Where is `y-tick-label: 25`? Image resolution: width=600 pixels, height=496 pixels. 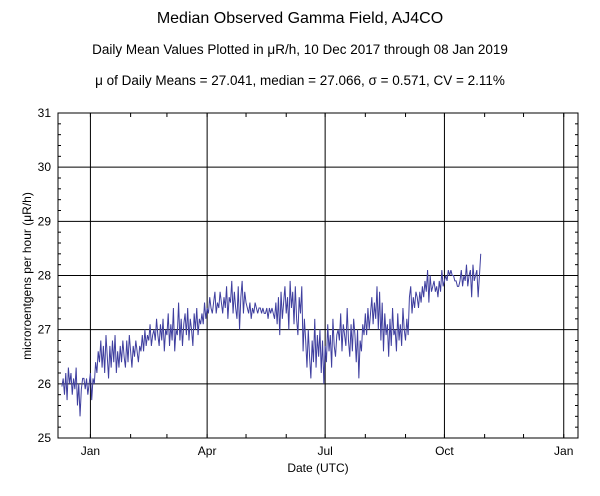
y-tick-label: 25 is located at coordinates (45, 438).